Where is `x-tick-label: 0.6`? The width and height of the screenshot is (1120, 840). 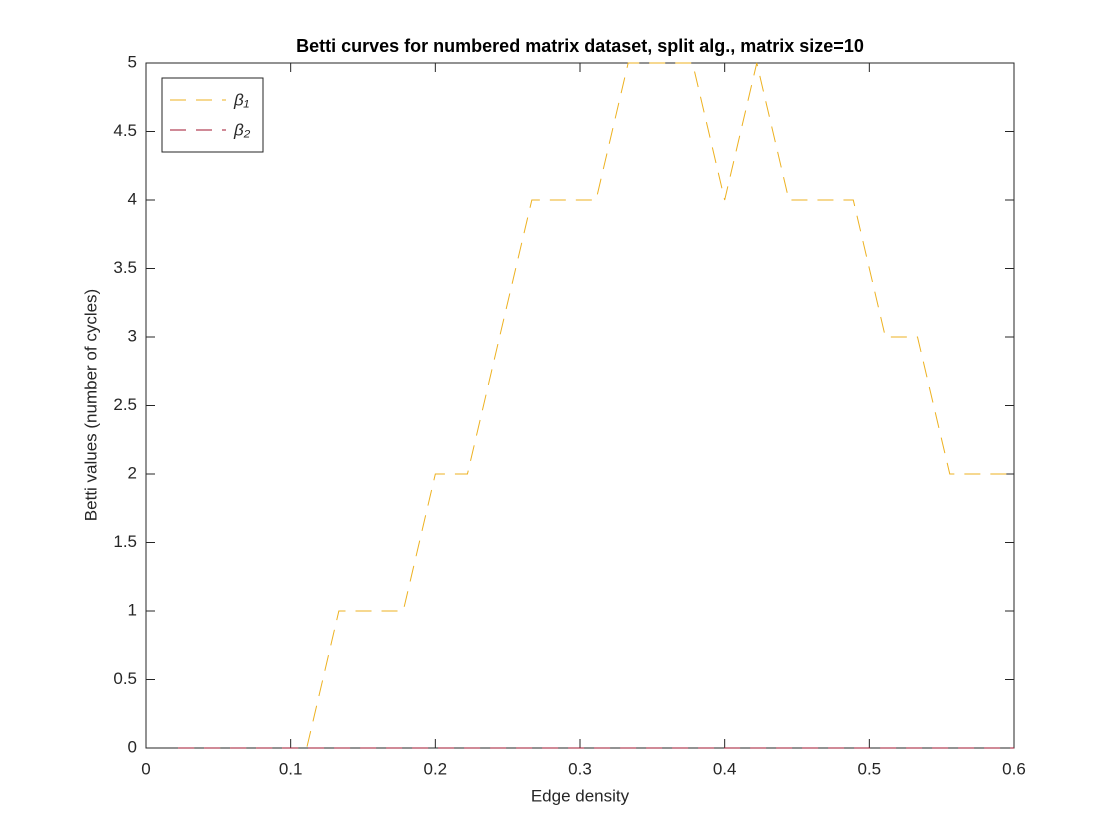 x-tick-label: 0.6 is located at coordinates (1014, 768).